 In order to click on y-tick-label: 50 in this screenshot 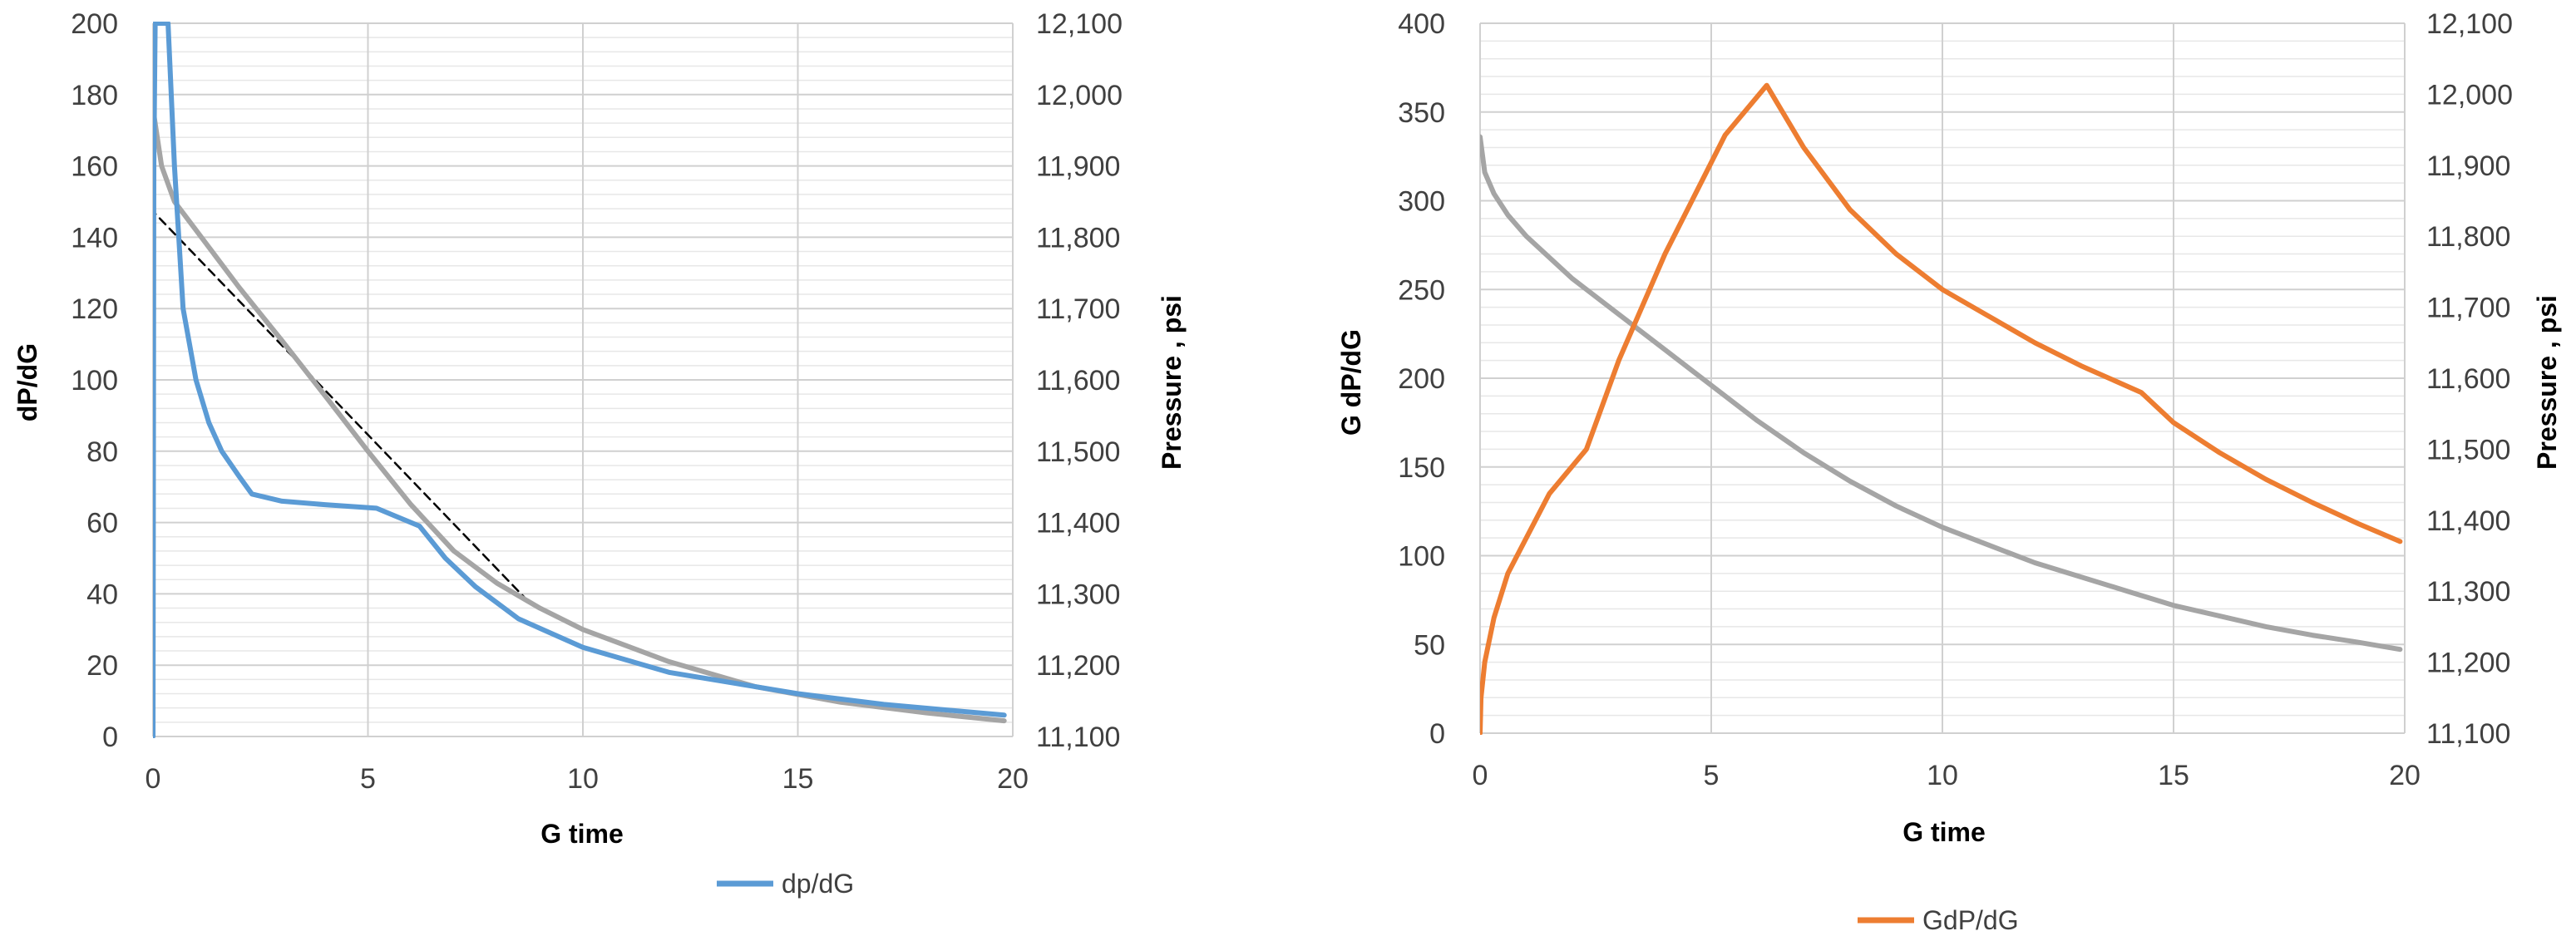, I will do `click(1429, 645)`.